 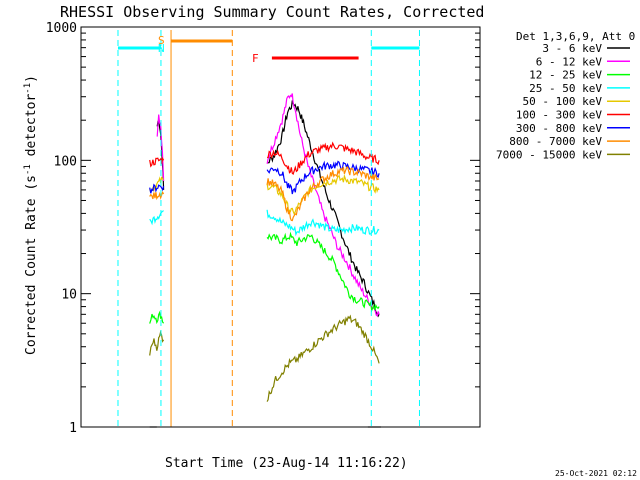 I want to click on y-tick-label-3: 1000, so click(x=61, y=28).